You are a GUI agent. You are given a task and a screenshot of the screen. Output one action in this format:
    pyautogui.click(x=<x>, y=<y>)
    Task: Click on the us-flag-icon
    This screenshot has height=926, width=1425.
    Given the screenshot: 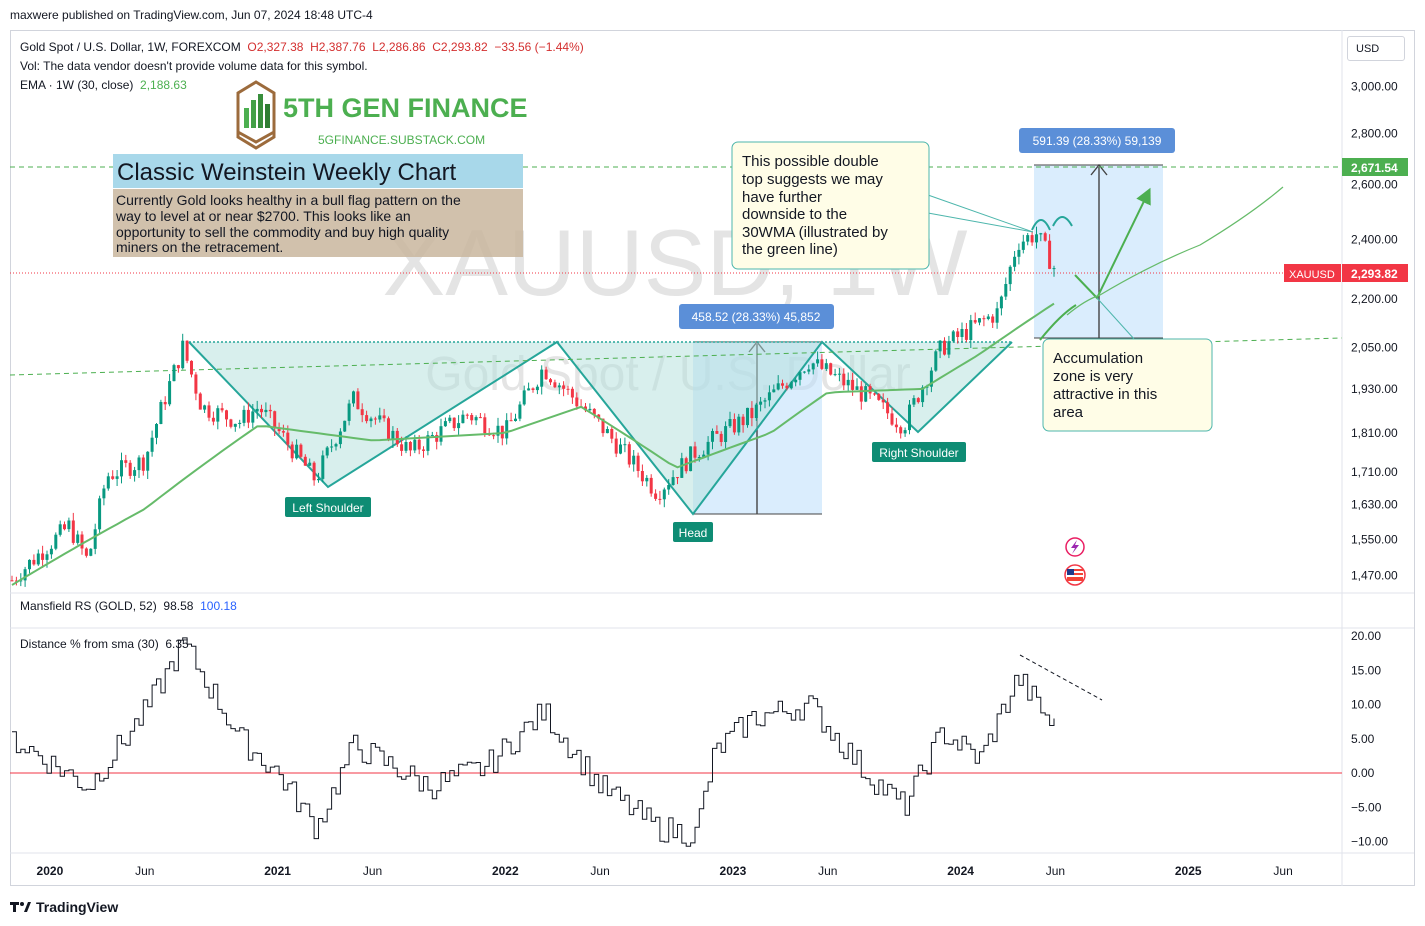 What is the action you would take?
    pyautogui.click(x=1075, y=575)
    